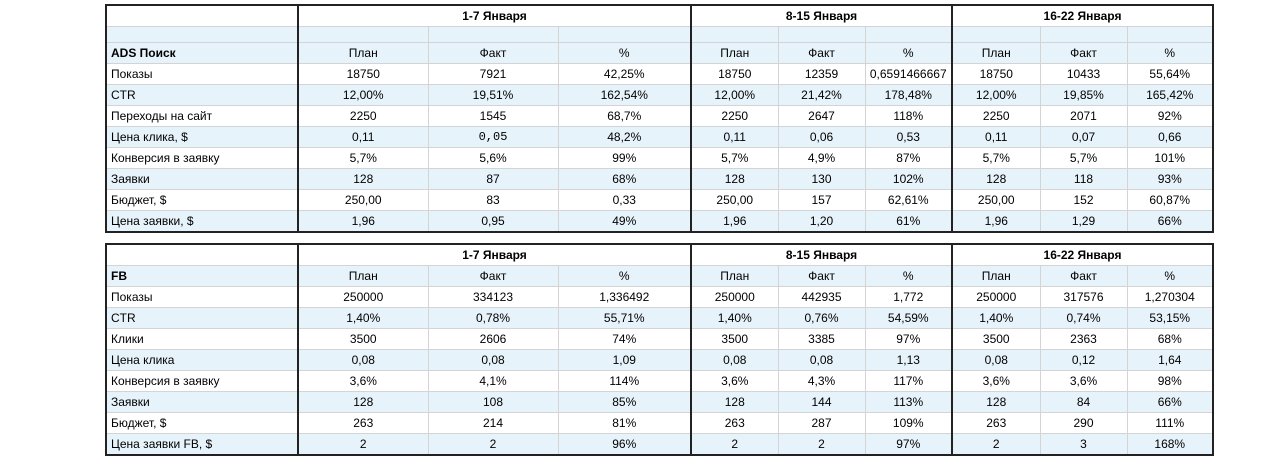  Describe the element at coordinates (624, 360) in the screenshot. I see `cell: 1,09` at that location.